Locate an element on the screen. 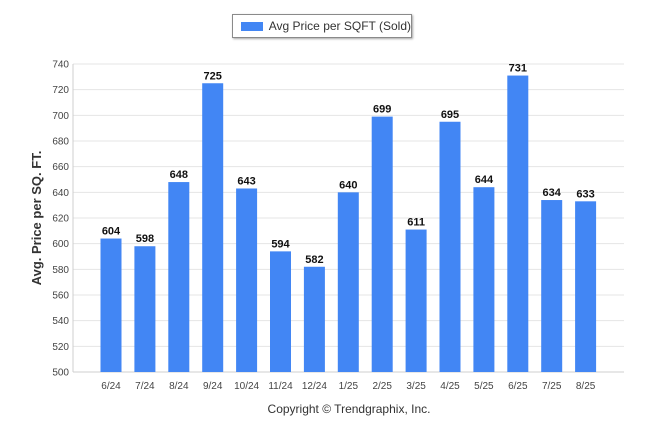  y-tick-label: 700 is located at coordinates (60, 116).